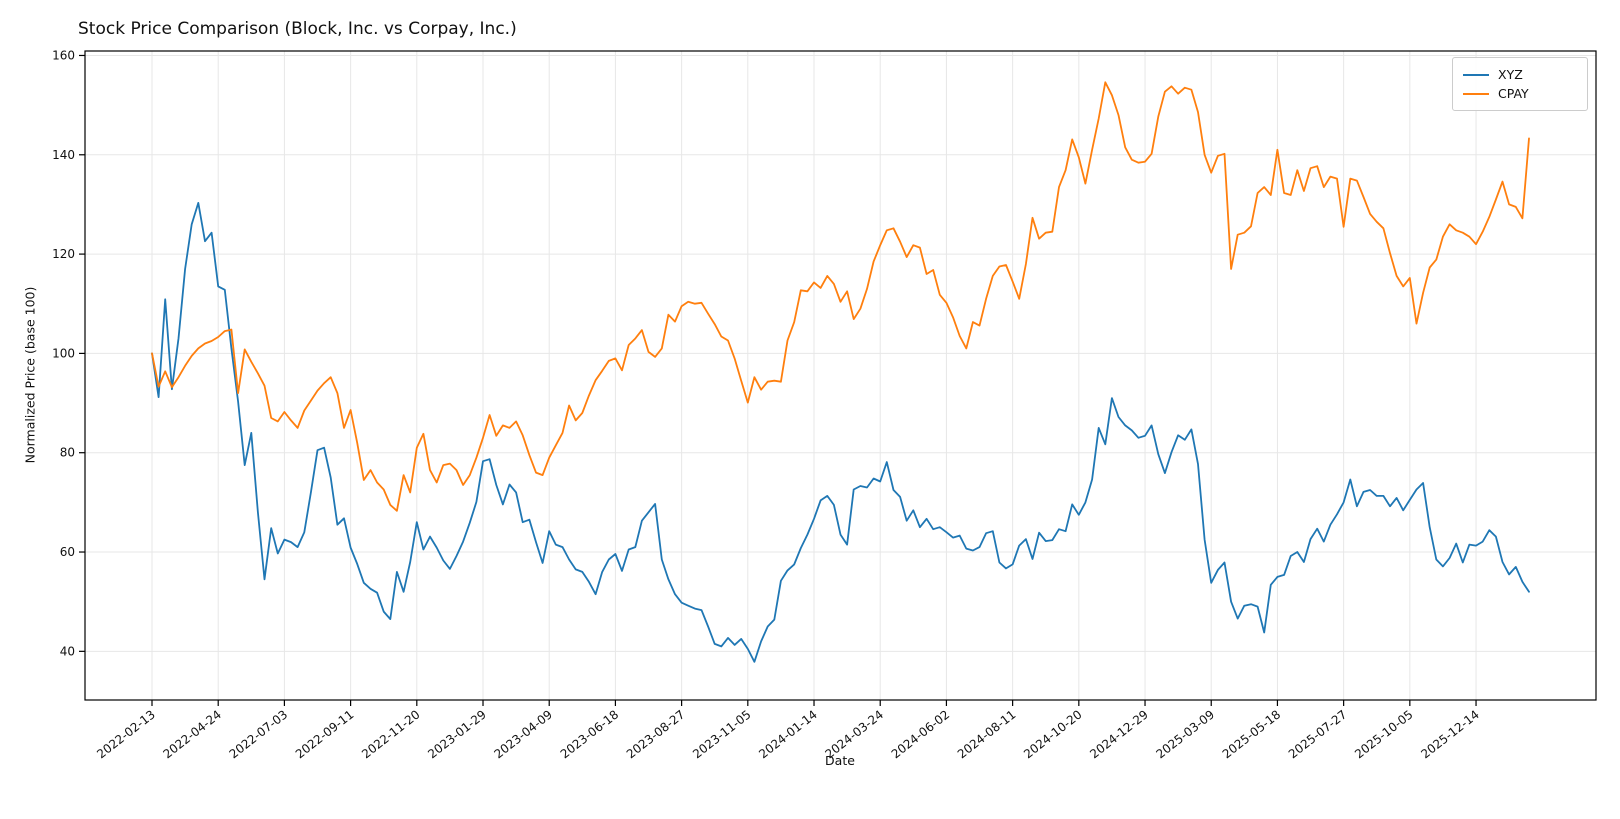 The width and height of the screenshot is (1620, 819). What do you see at coordinates (63, 155) in the screenshot?
I see `y-tick-label: 140` at bounding box center [63, 155].